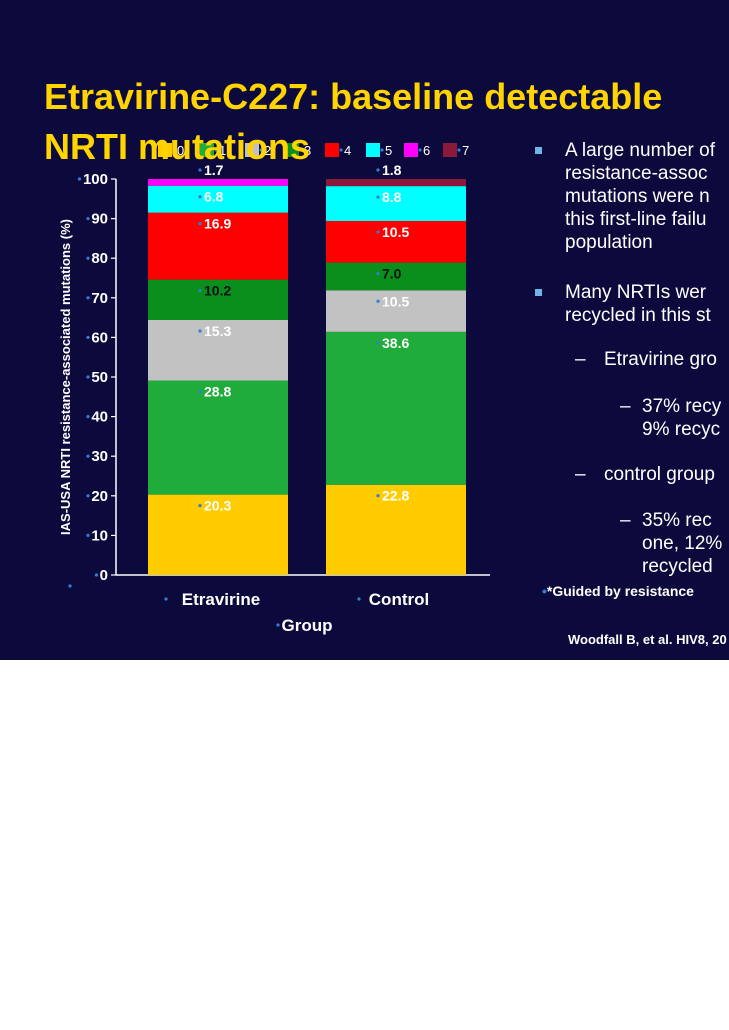 This screenshot has width=729, height=1030. What do you see at coordinates (217, 392) in the screenshot?
I see `data-label: 28.8` at bounding box center [217, 392].